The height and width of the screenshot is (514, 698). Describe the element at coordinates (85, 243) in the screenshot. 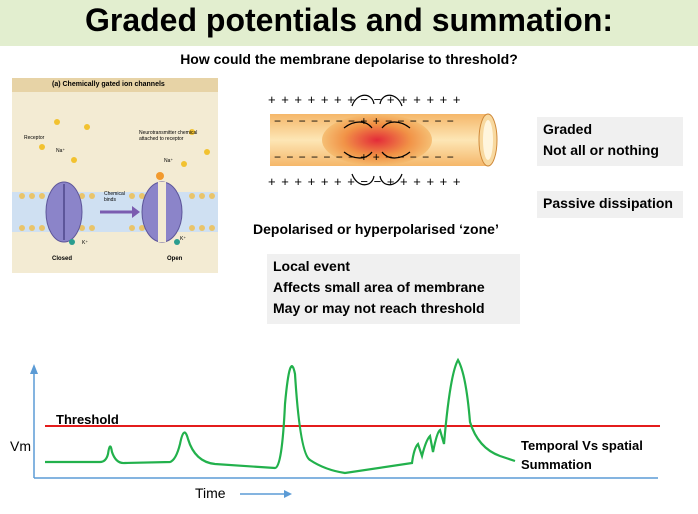

I see `k-label: K⁺` at that location.